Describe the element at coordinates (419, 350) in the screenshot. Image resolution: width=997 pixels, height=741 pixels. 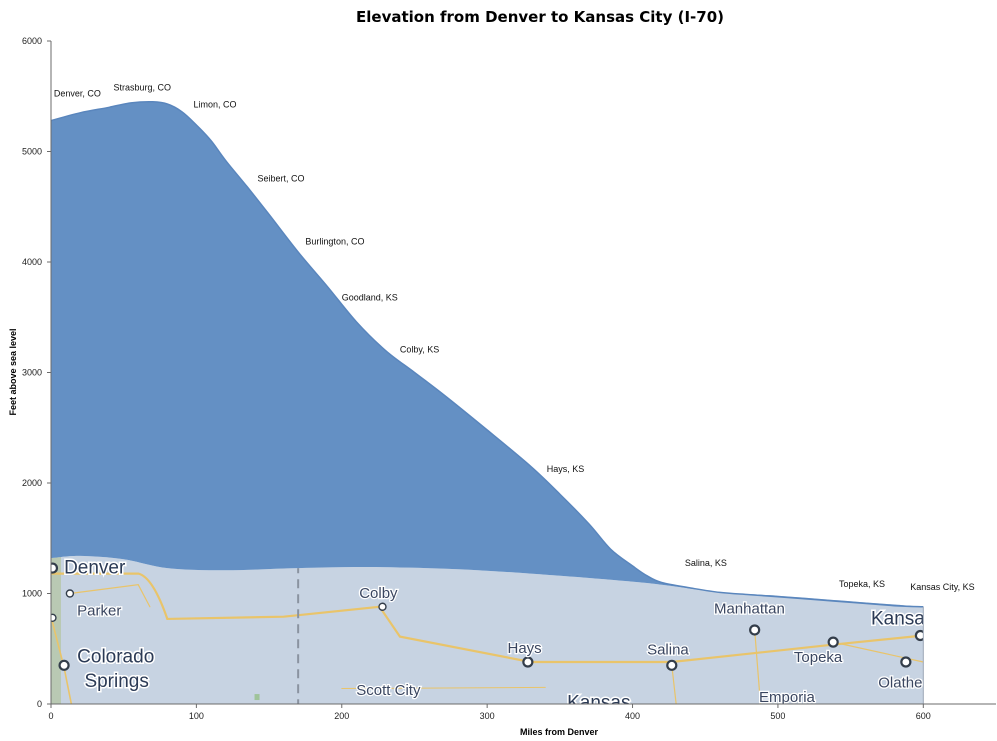
I see `city-annotation: Colby, KS` at that location.